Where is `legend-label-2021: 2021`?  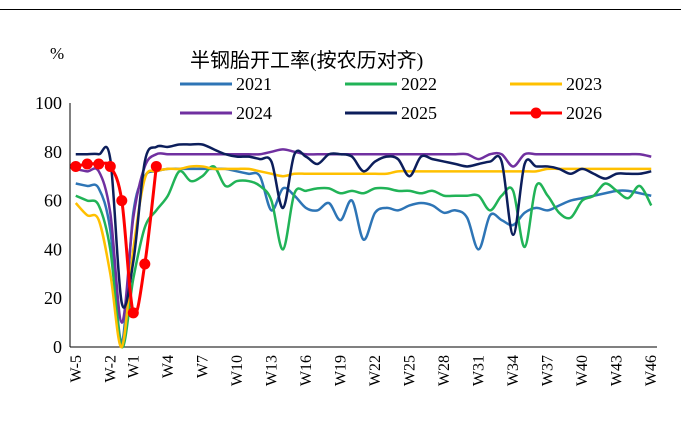 legend-label-2021: 2021 is located at coordinates (254, 84).